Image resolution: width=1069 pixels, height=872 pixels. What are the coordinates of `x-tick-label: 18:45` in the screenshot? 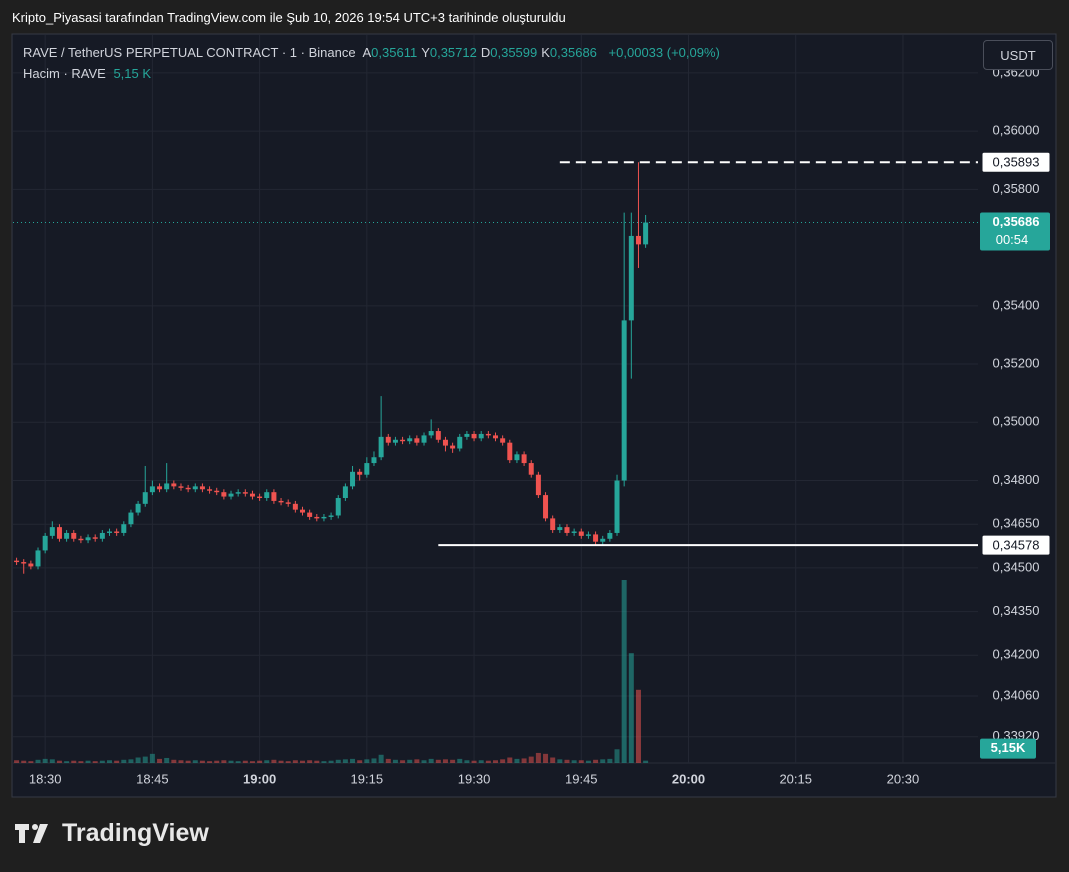 It's located at (152, 778).